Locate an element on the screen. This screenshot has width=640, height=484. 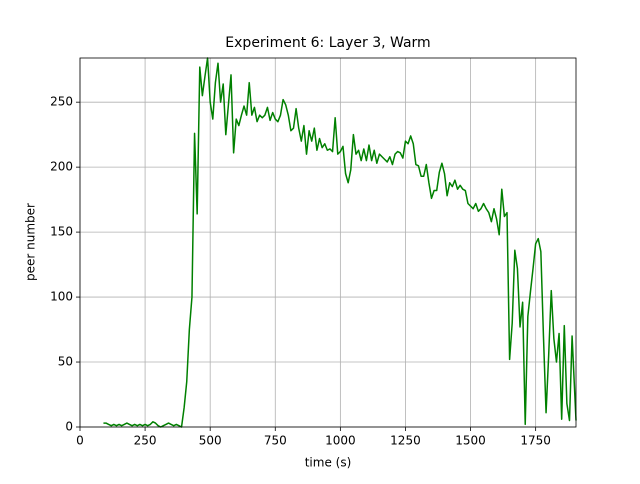
x-tick-label: 1750 is located at coordinates (535, 441).